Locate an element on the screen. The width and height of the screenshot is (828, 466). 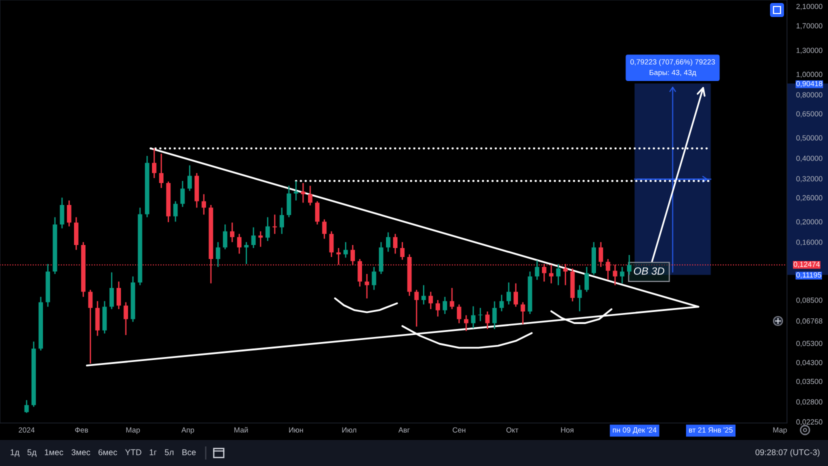
text: 1д is located at coordinates (15, 453).